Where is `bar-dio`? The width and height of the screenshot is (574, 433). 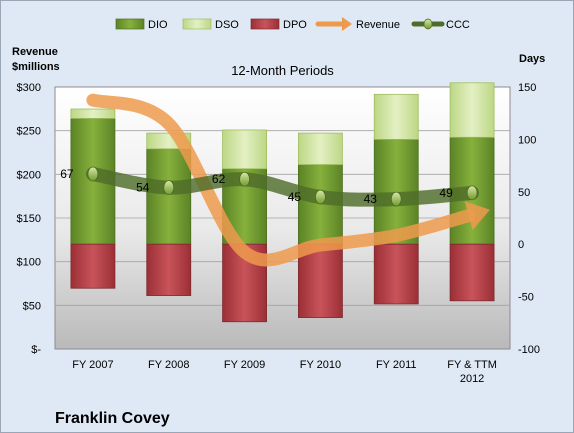 bar-dio is located at coordinates (169, 196).